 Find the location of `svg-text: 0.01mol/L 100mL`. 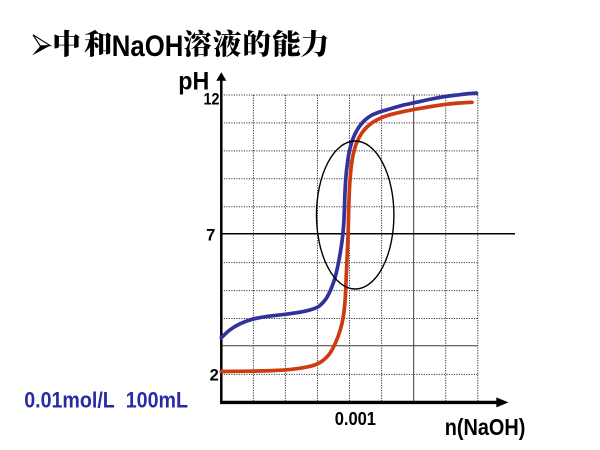

svg-text: 0.01mol/L 100mL is located at coordinates (106, 399).